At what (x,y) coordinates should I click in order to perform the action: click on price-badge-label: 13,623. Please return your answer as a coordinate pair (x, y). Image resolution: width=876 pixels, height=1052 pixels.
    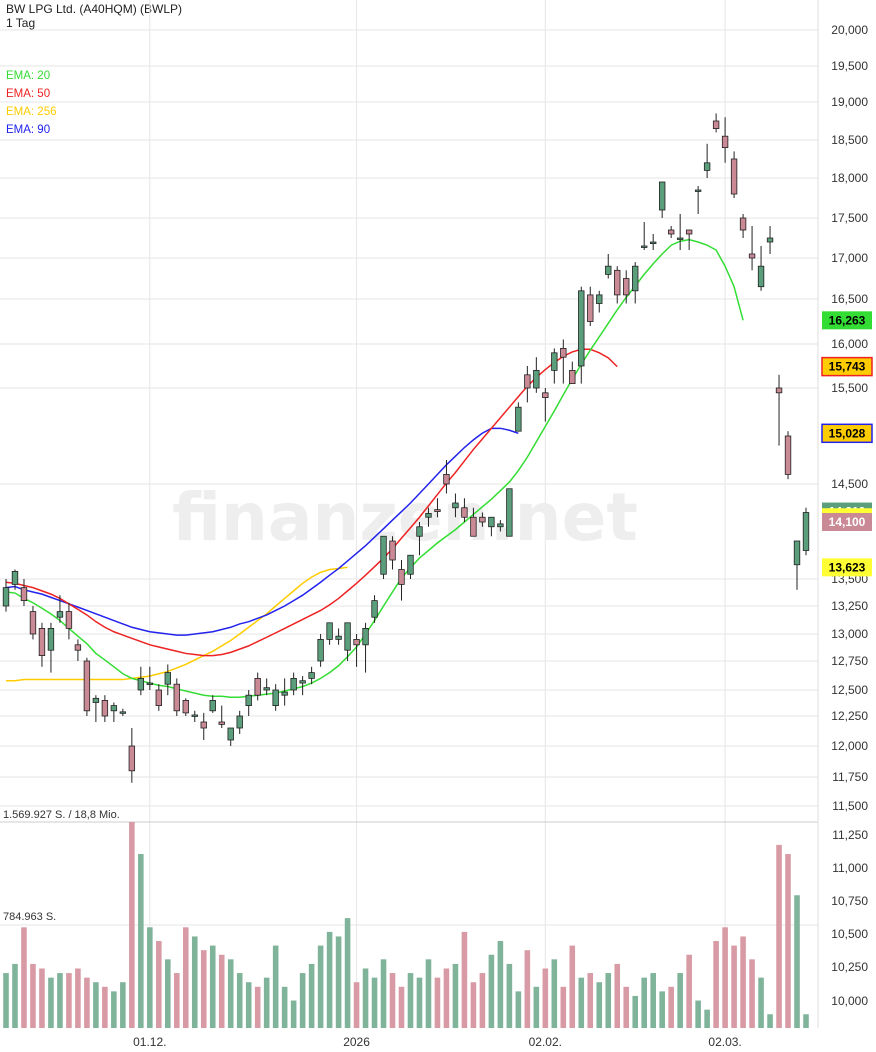
    Looking at the image, I should click on (847, 567).